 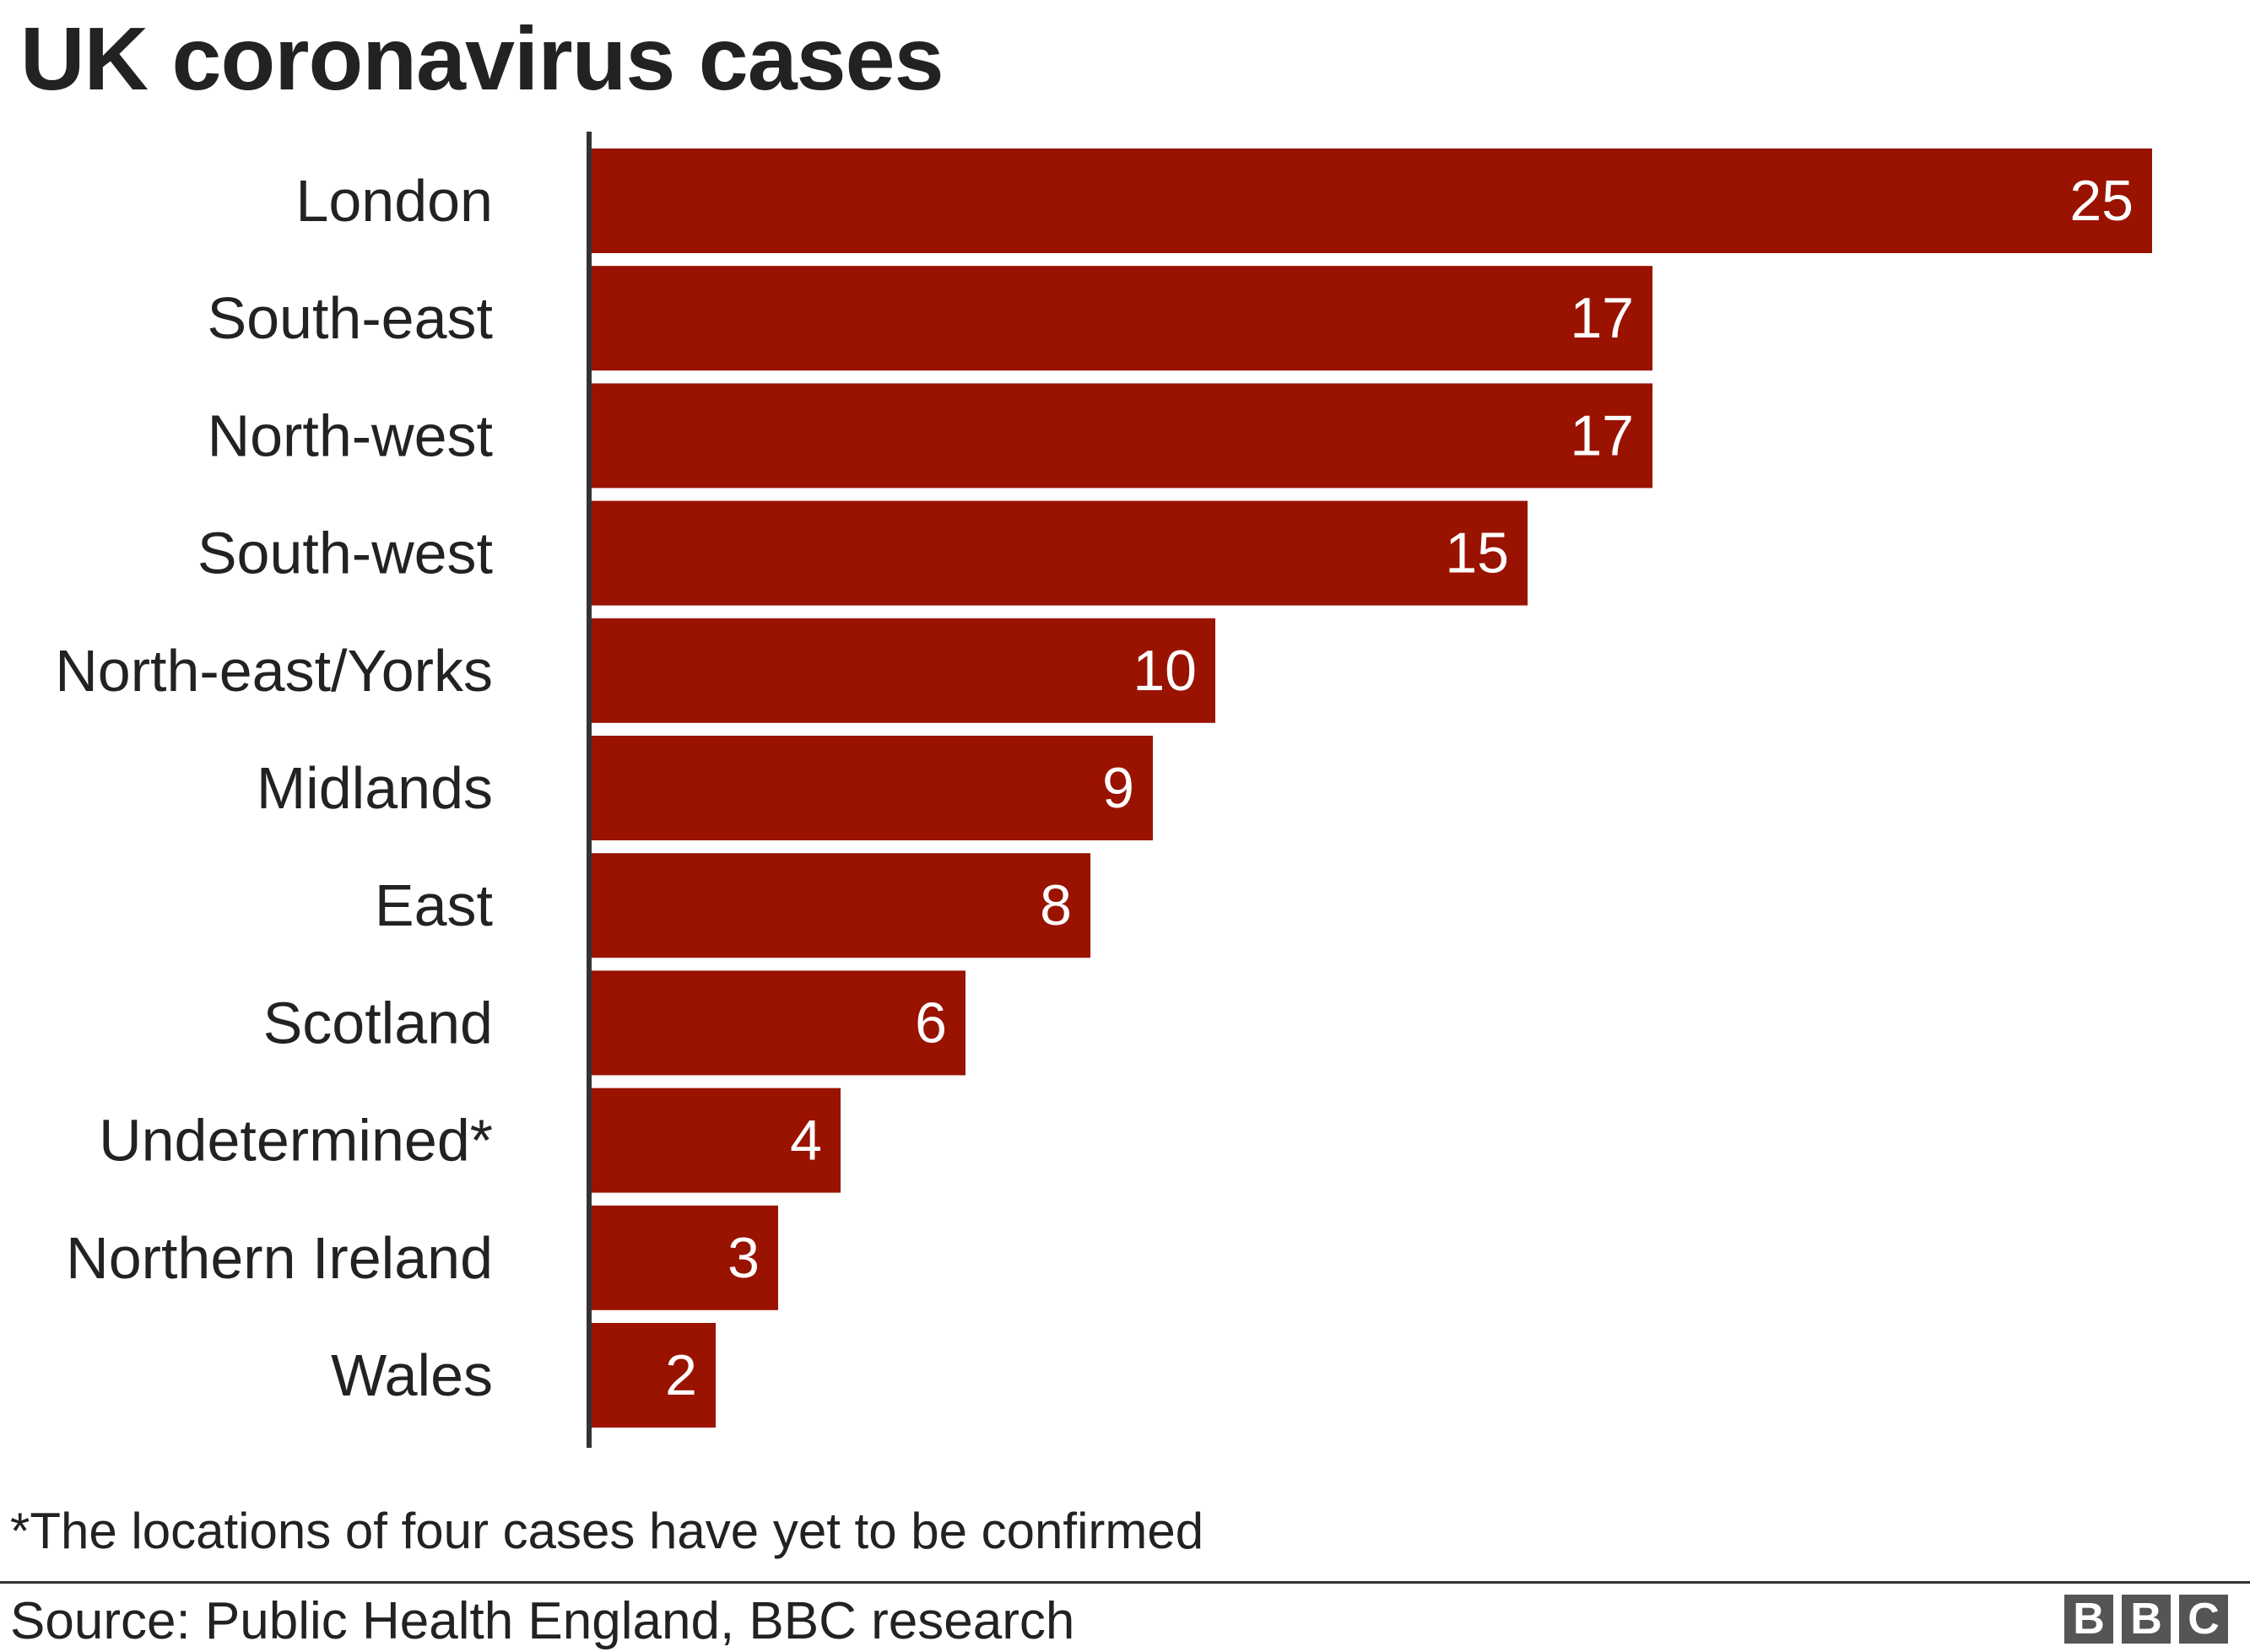 What do you see at coordinates (1056, 905) in the screenshot?
I see `bar-value-label: 8` at bounding box center [1056, 905].